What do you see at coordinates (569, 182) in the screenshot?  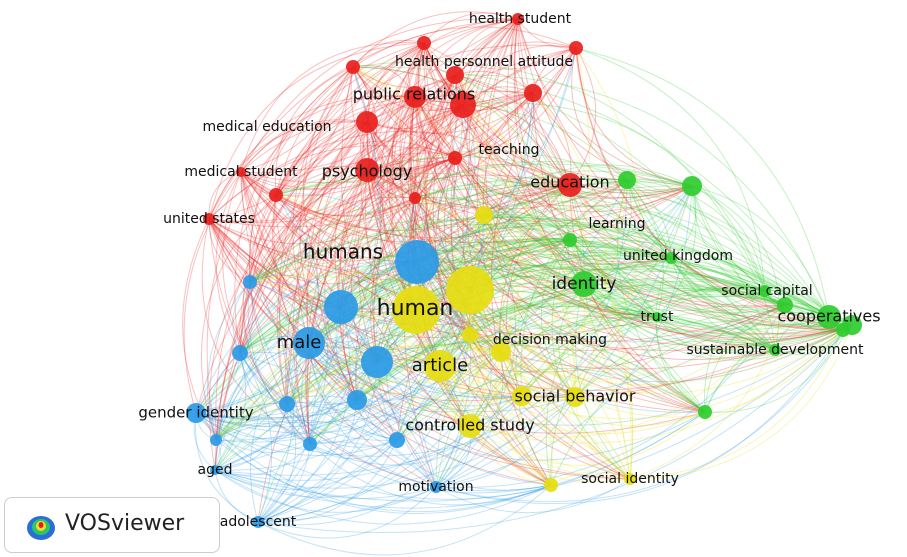 I see `node-label: education` at bounding box center [569, 182].